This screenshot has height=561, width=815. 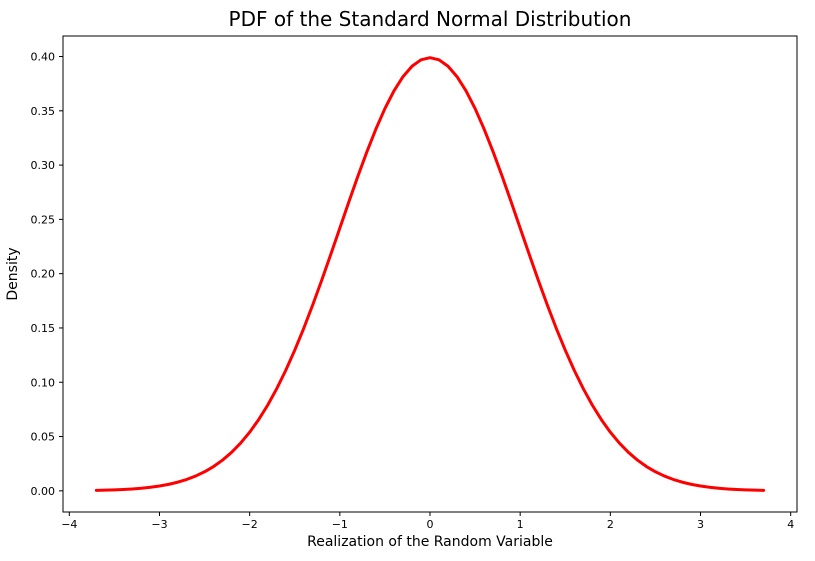 What do you see at coordinates (430, 524) in the screenshot?
I see `x-tick-label: 0` at bounding box center [430, 524].